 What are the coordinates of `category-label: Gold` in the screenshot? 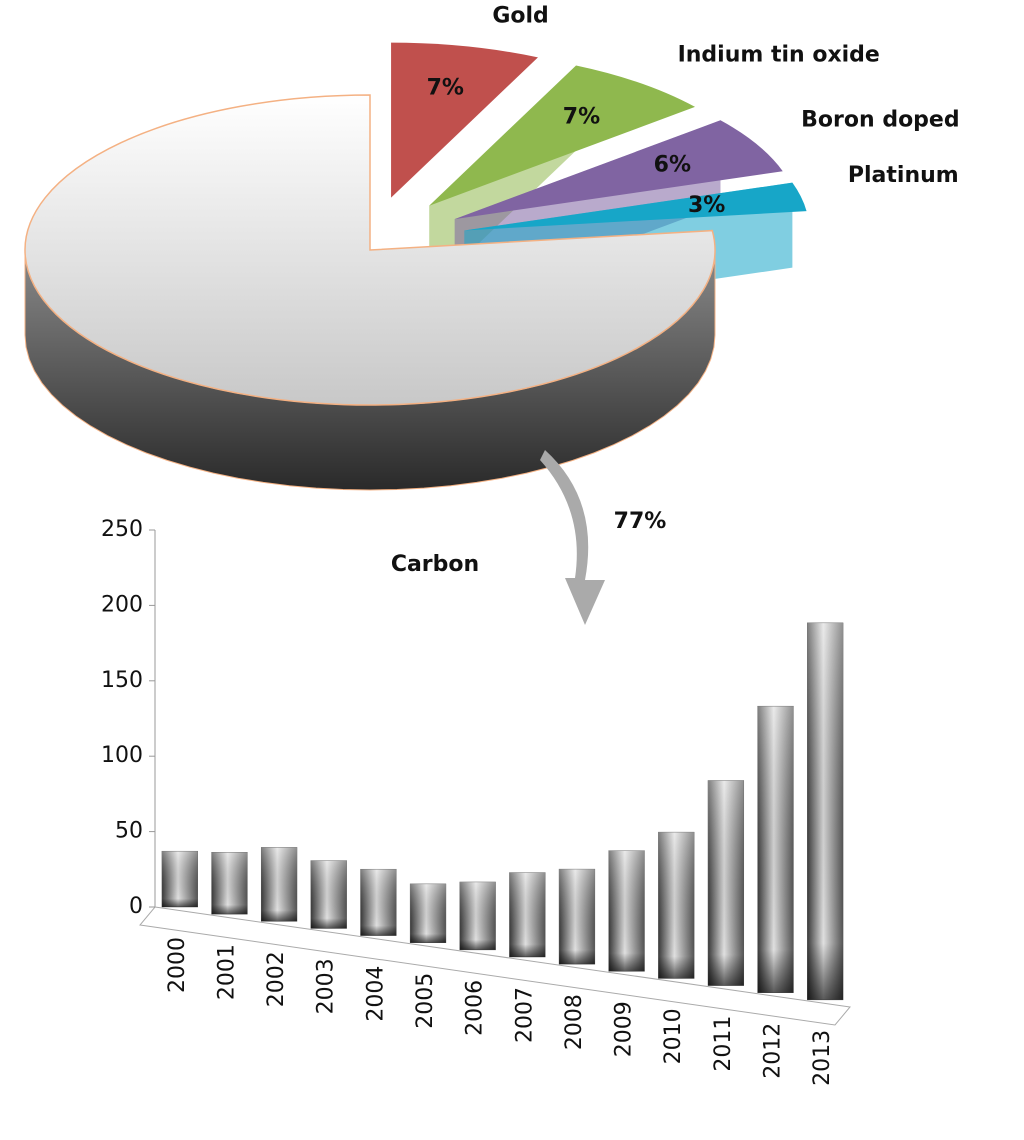 It's located at (520, 15).